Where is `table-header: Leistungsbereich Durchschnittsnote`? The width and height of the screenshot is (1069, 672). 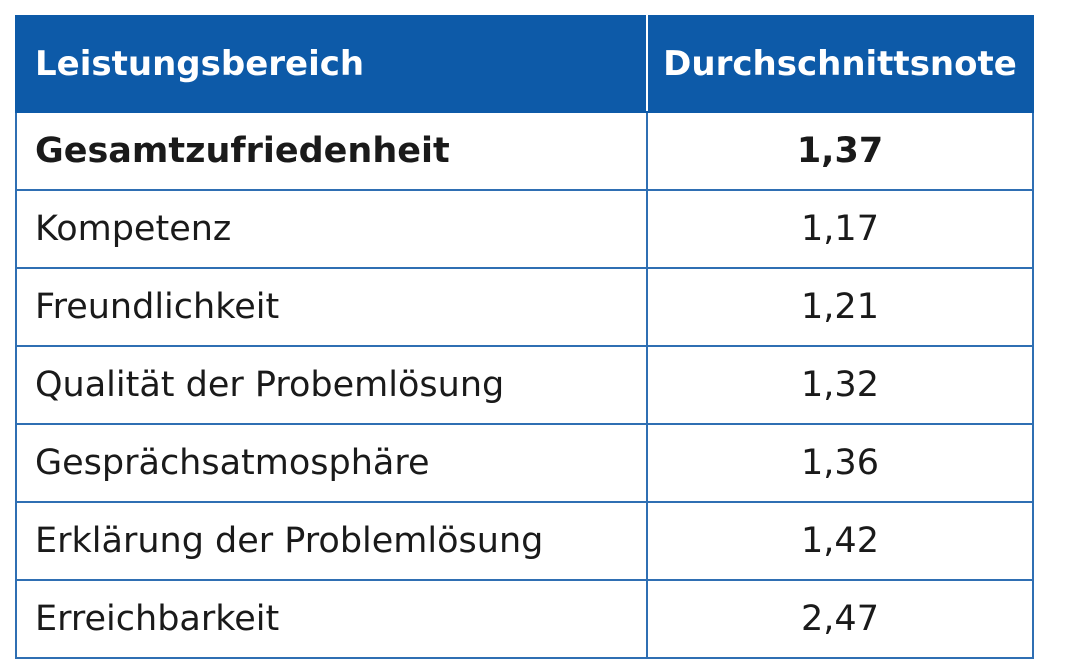 table-header: Leistungsbereich Durchschnittsnote is located at coordinates (524, 64).